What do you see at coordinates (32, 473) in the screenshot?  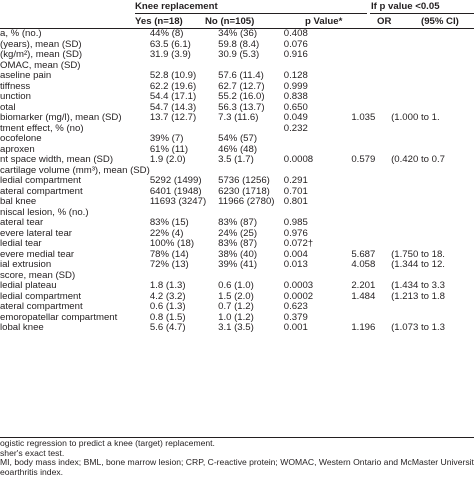 I see `footnote-4: eoarthritis index.` at bounding box center [32, 473].